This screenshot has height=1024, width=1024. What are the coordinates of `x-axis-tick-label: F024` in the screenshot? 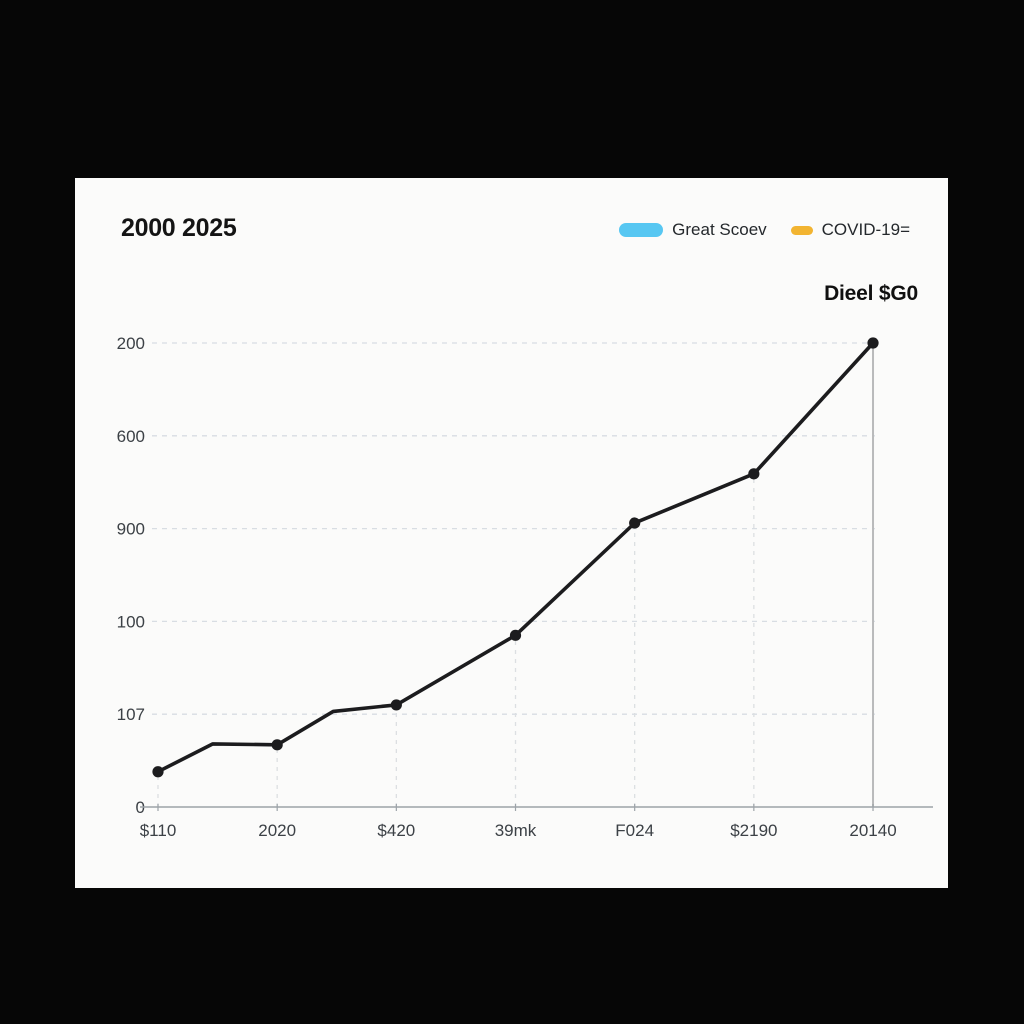 It's located at (634, 830).